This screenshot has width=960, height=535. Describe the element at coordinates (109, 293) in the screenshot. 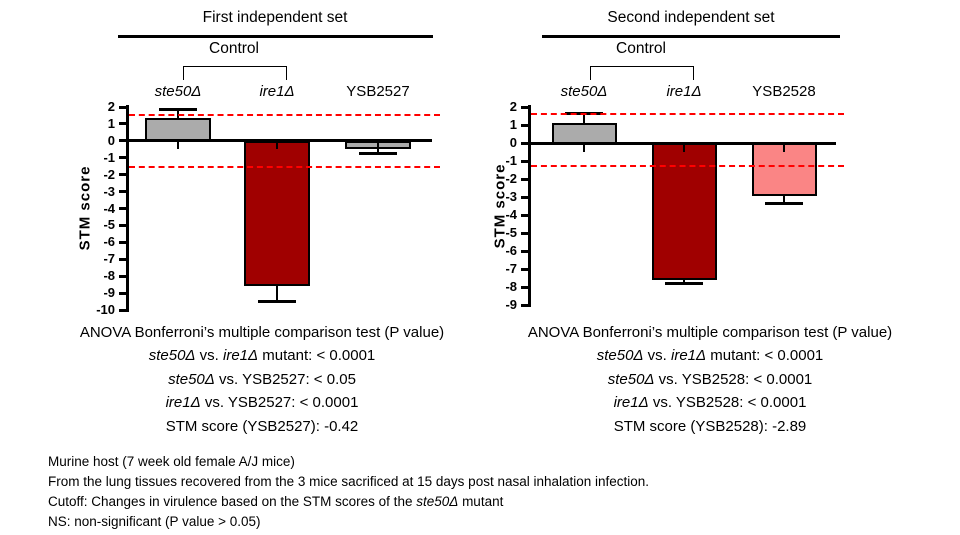

I see `y-tick-label: -9` at that location.